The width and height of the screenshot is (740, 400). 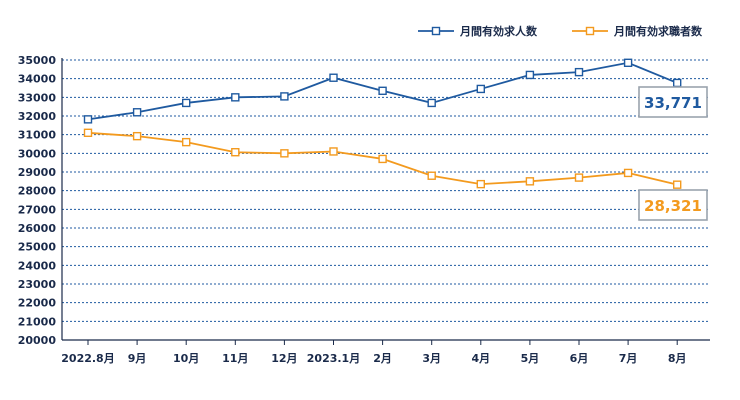 What do you see at coordinates (579, 358) in the screenshot?
I see `x-tick-label: 6月` at bounding box center [579, 358].